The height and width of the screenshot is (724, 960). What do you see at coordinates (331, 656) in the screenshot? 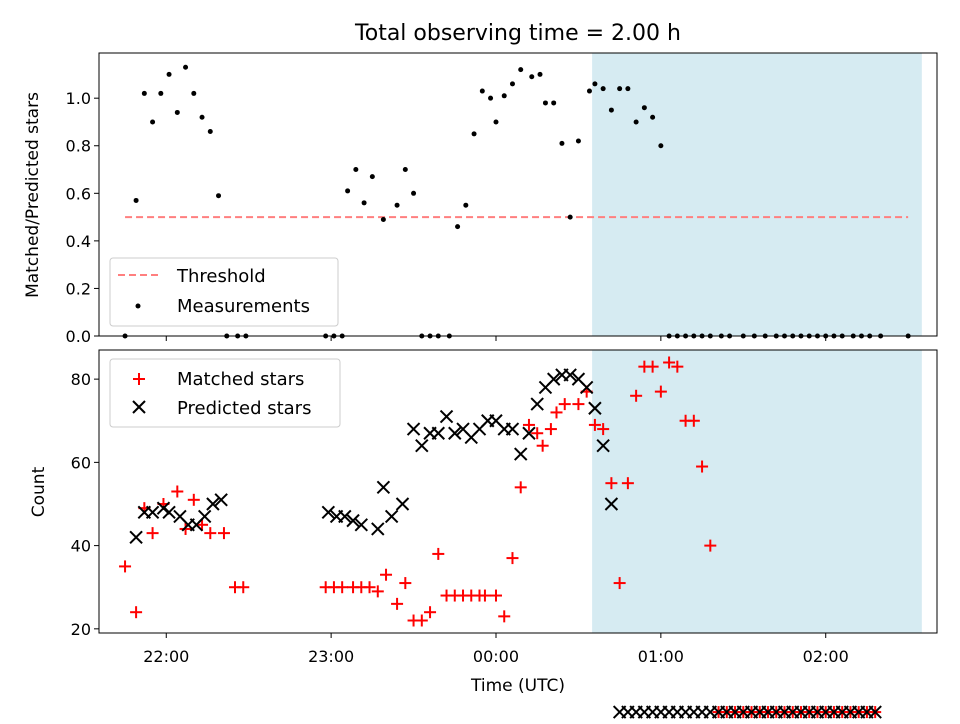
I see `bottom-xtick-label: 23:00` at bounding box center [331, 656].